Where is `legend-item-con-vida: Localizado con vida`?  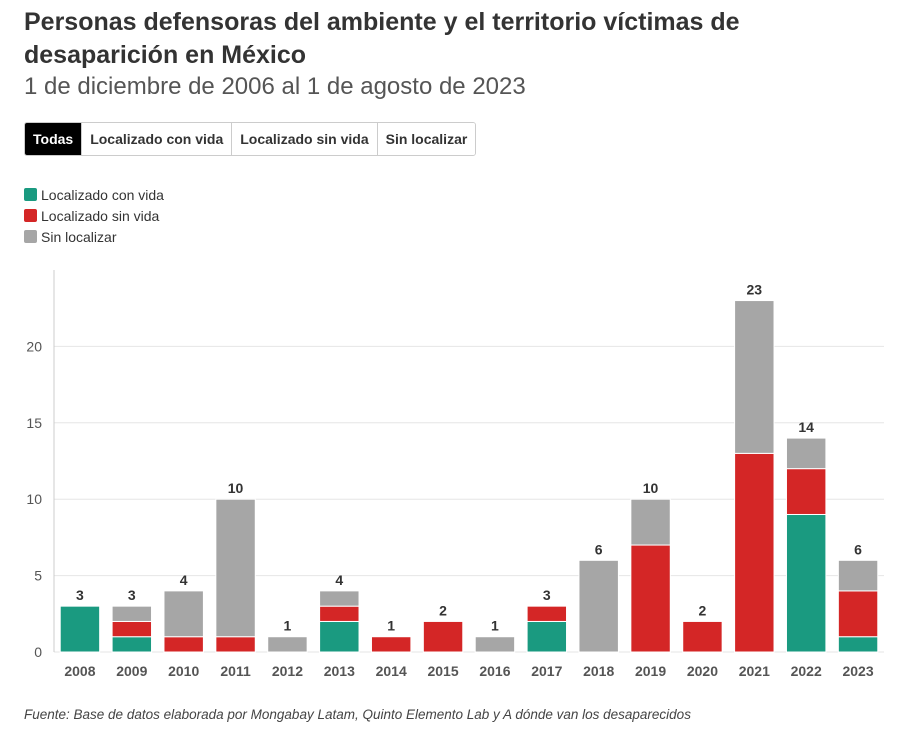
legend-item-con-vida: Localizado con vida is located at coordinates (94, 194).